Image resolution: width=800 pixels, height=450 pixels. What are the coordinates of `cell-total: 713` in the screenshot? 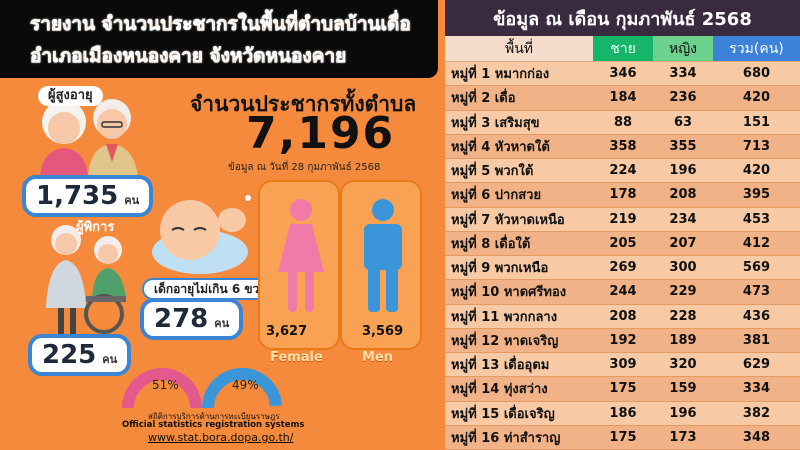 It's located at (756, 146).